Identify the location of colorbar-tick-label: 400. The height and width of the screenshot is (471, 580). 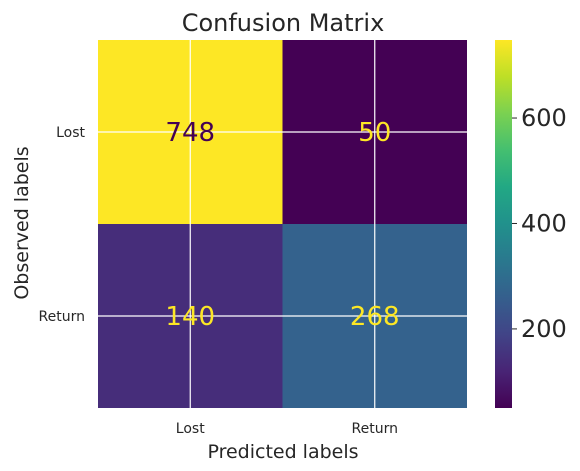
(544, 223).